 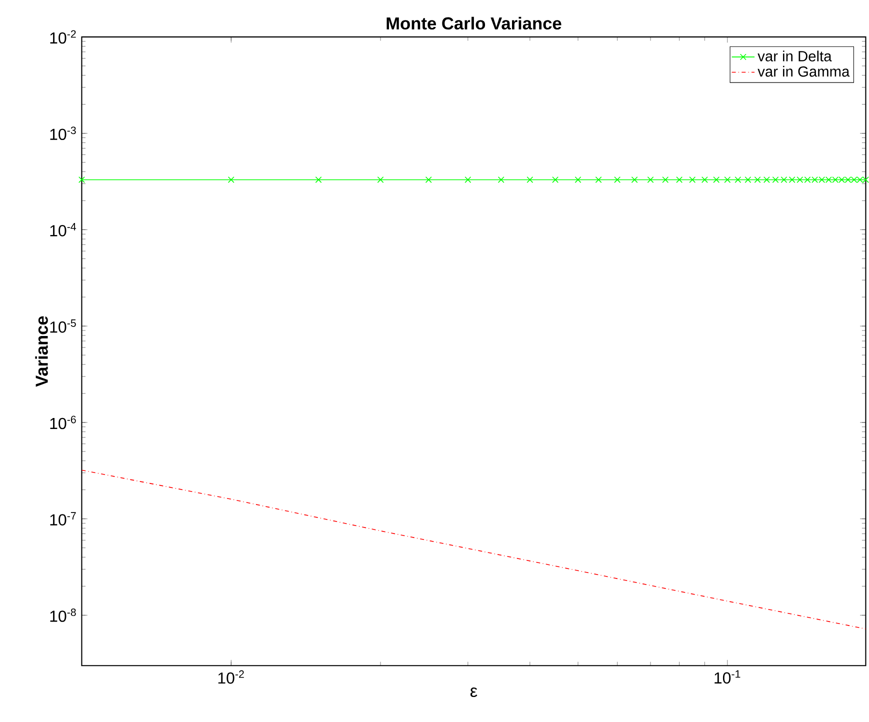 What do you see at coordinates (63, 229) in the screenshot?
I see `y-tick-label: 10$^{-4}$` at bounding box center [63, 229].